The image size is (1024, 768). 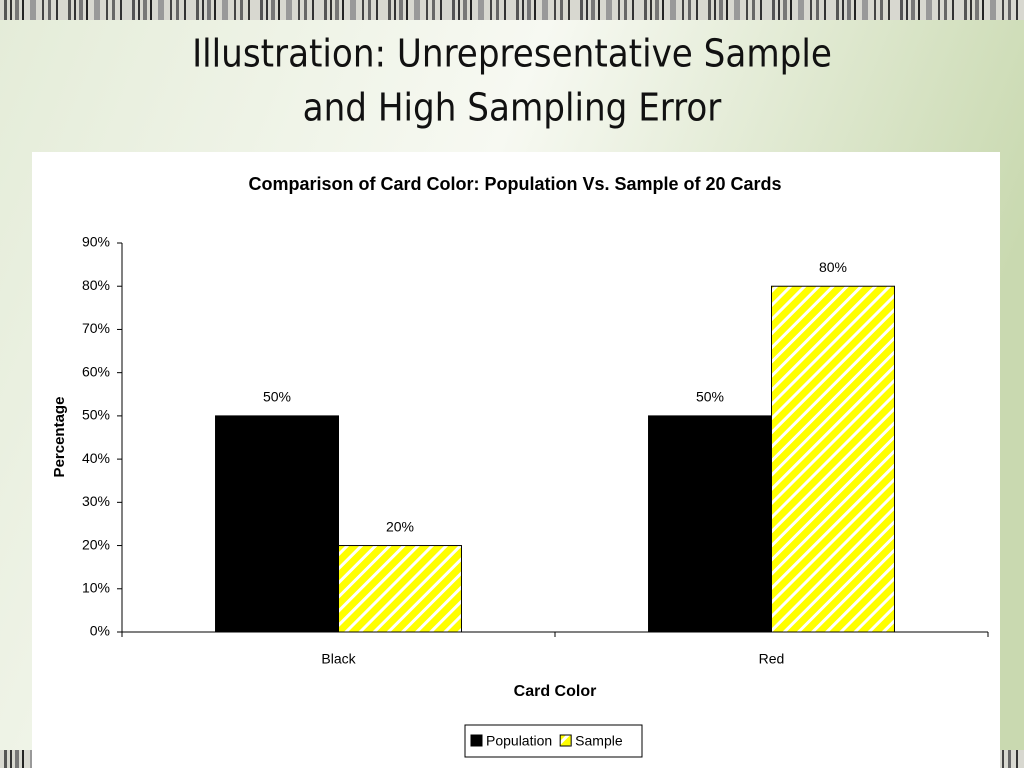 I want to click on y-tick-label: 20%, so click(x=96, y=544).